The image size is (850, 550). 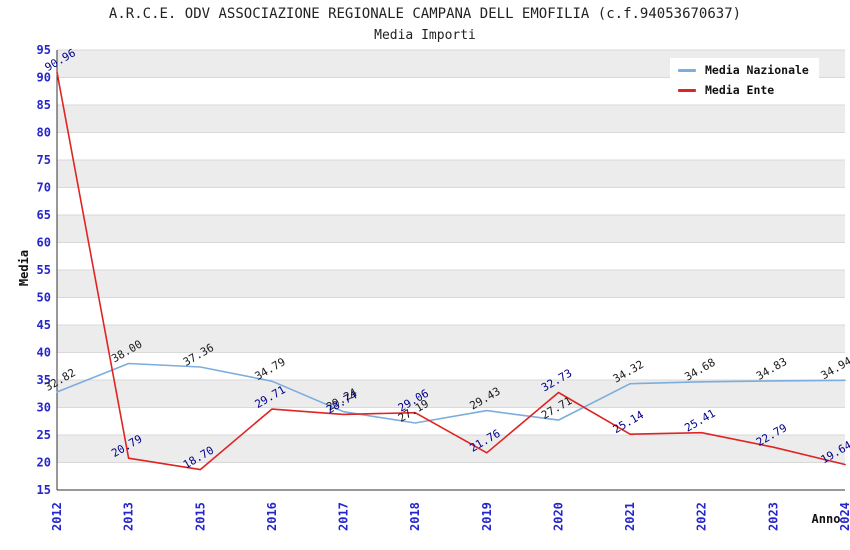 What do you see at coordinates (44, 270) in the screenshot?
I see `y-axis-tick-label: 55` at bounding box center [44, 270].